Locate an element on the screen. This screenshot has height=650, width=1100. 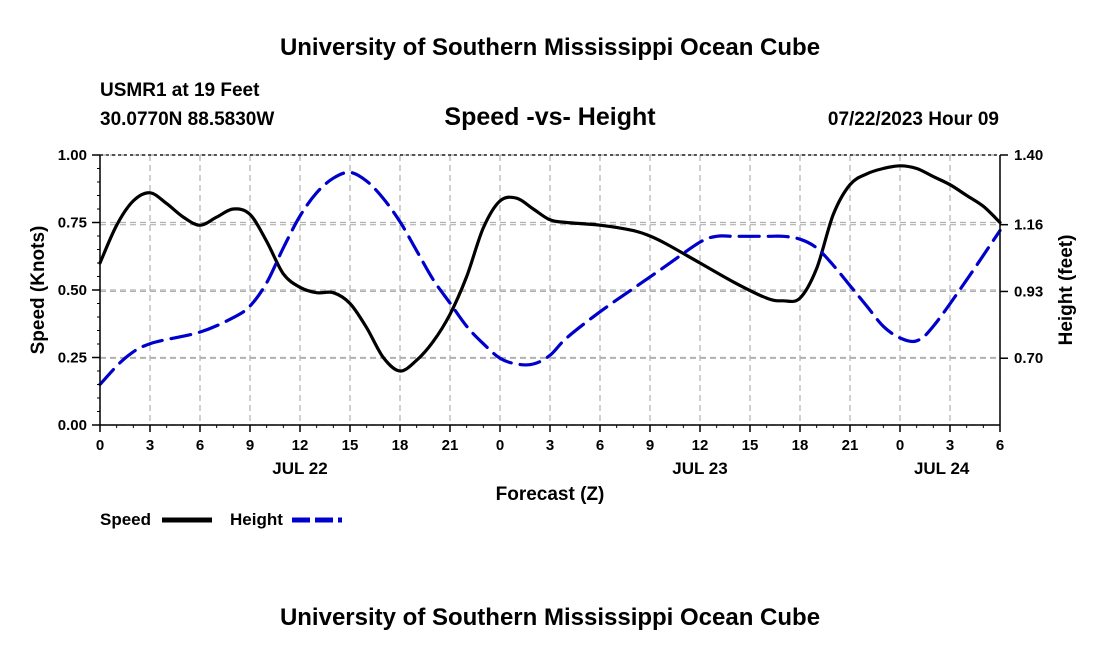
y2-tick-label: 1.40 is located at coordinates (1028, 155).